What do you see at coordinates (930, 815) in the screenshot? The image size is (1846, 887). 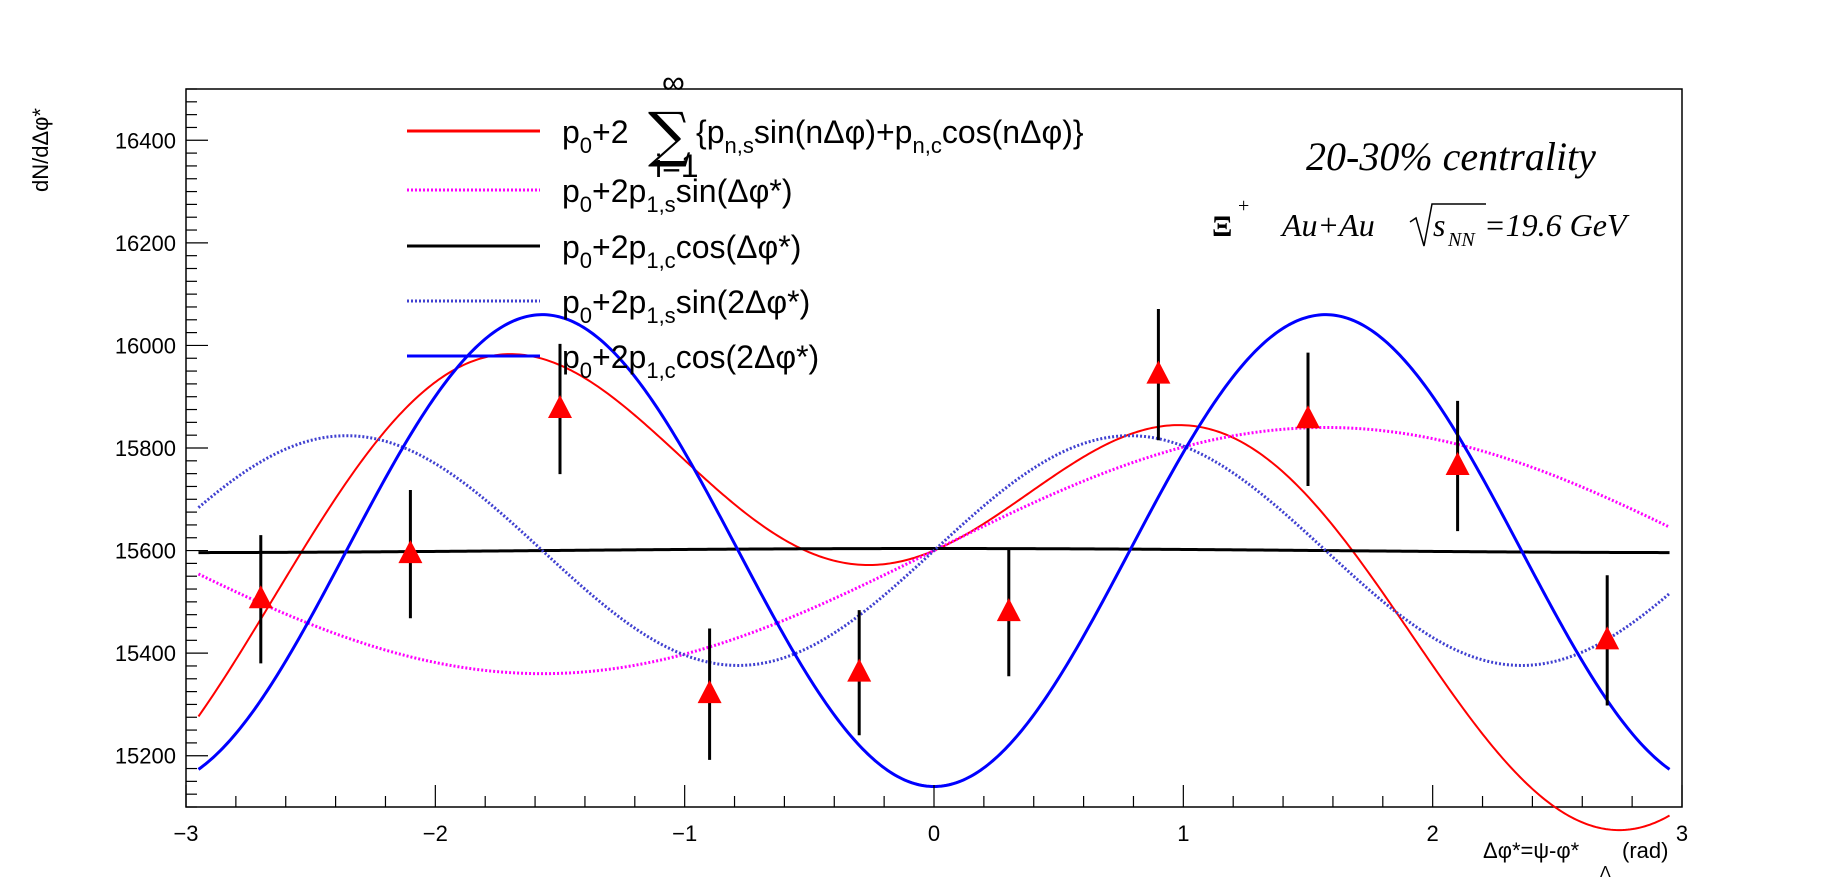 I see `x-axis: −3 −2 −1 0 1 2 3` at bounding box center [930, 815].